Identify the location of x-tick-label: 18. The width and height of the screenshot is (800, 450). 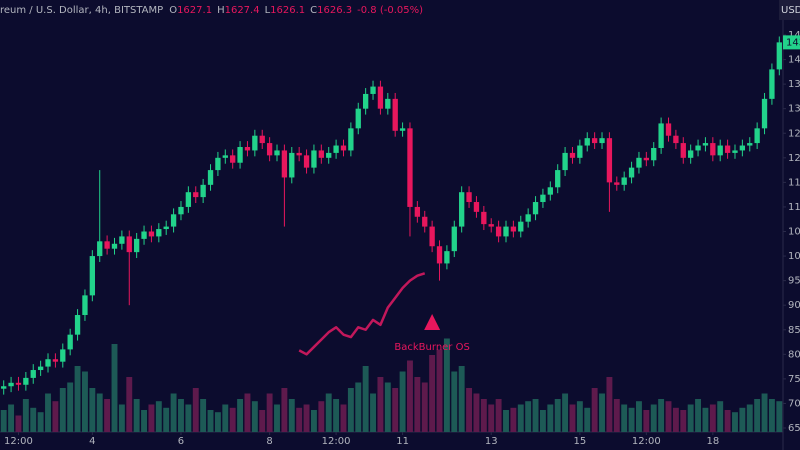
(712, 441).